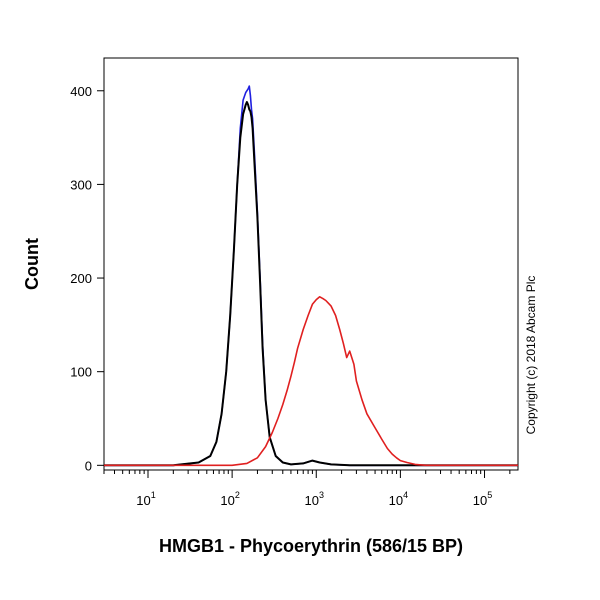 Image resolution: width=600 pixels, height=600 pixels. I want to click on x-axis-ticks: 10¹ 10² 10³ 10⁴ 10⁵, so click(307, 489).